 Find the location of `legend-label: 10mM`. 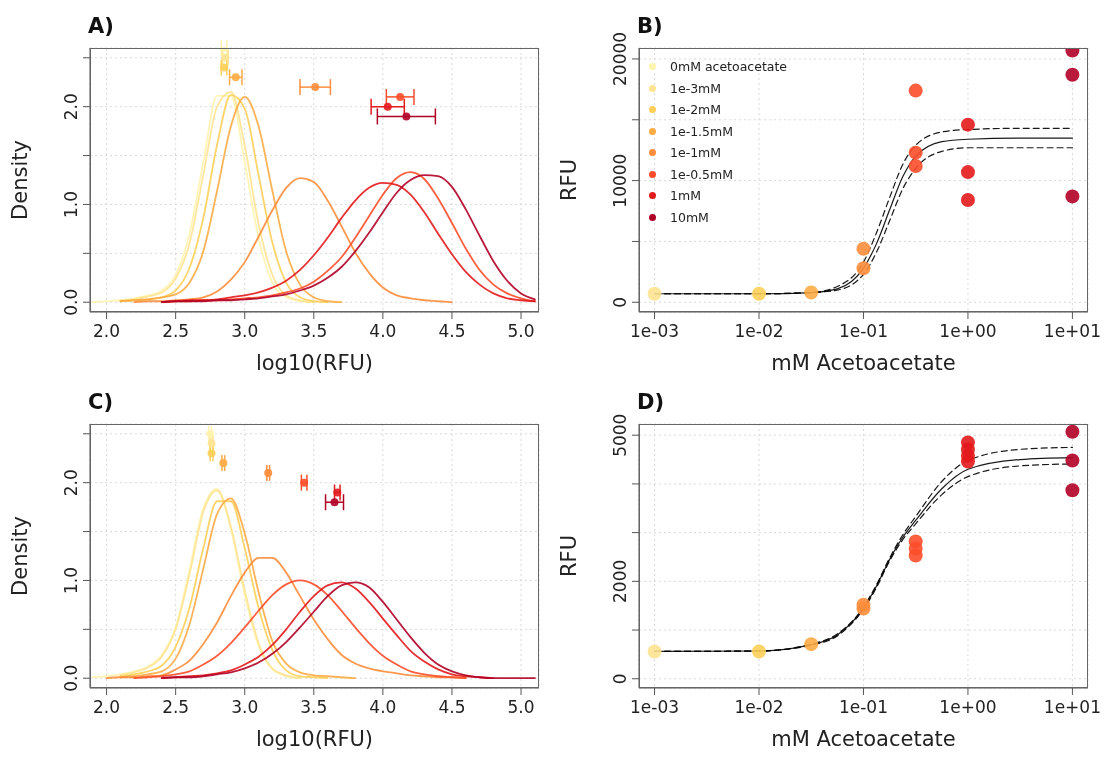

legend-label: 10mM is located at coordinates (689, 217).